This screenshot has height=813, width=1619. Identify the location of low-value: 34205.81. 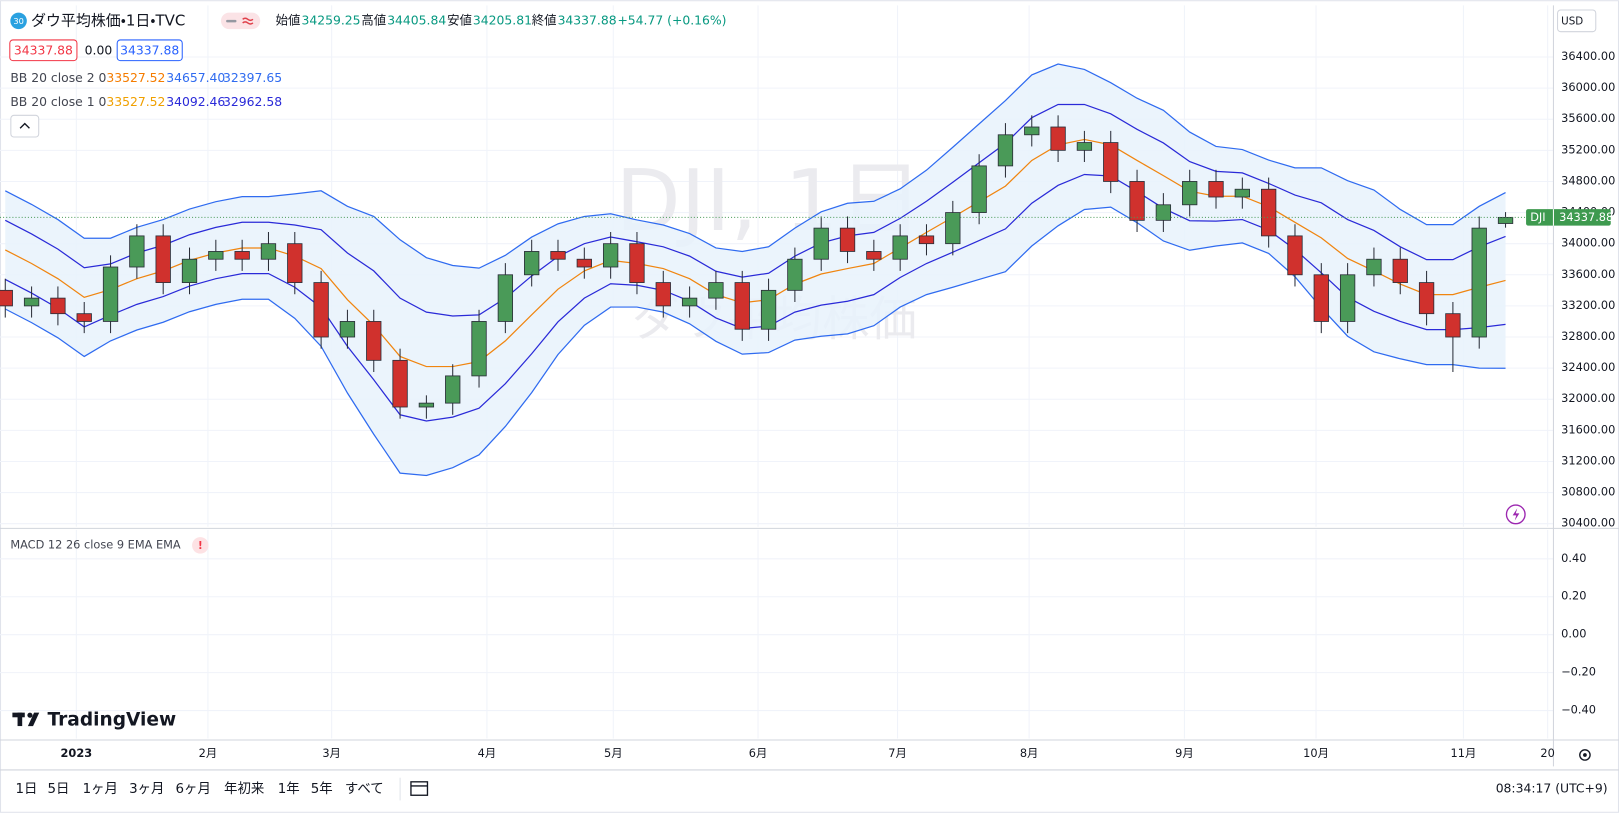
(502, 19).